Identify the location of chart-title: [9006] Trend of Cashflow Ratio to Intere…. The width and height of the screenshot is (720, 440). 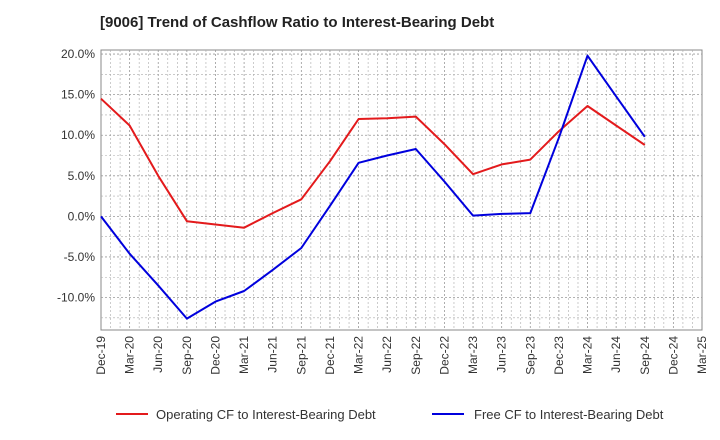
(297, 22).